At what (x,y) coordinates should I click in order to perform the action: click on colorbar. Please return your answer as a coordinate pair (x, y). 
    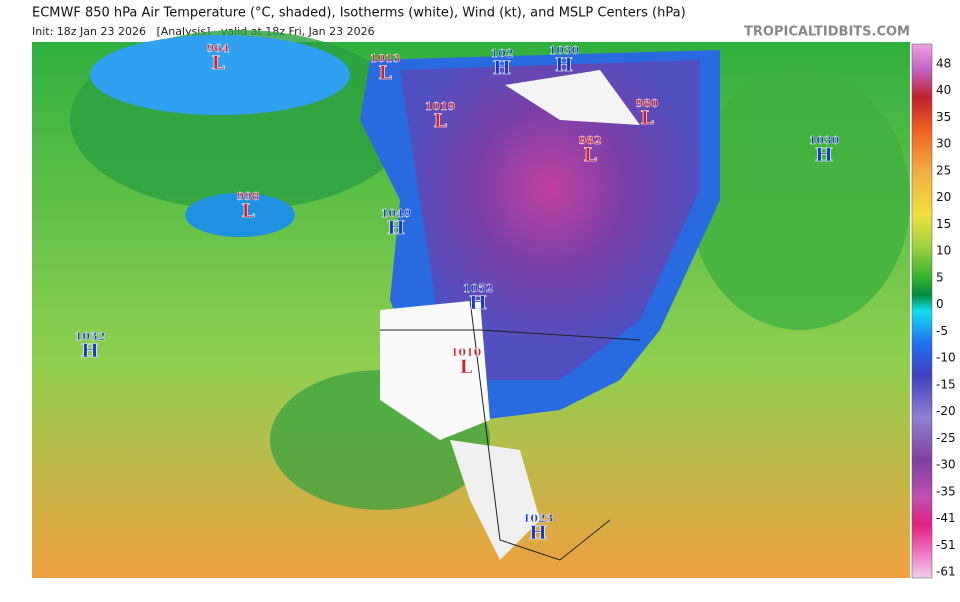
    Looking at the image, I should click on (922, 311).